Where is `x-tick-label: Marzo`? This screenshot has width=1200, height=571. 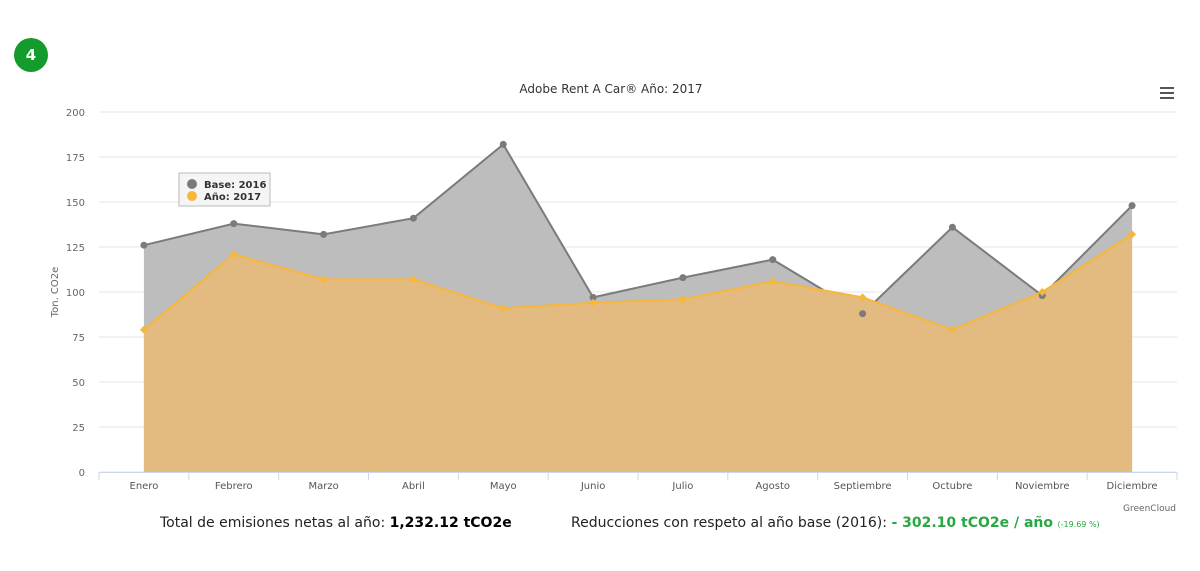
x-tick-label: Marzo is located at coordinates (323, 486).